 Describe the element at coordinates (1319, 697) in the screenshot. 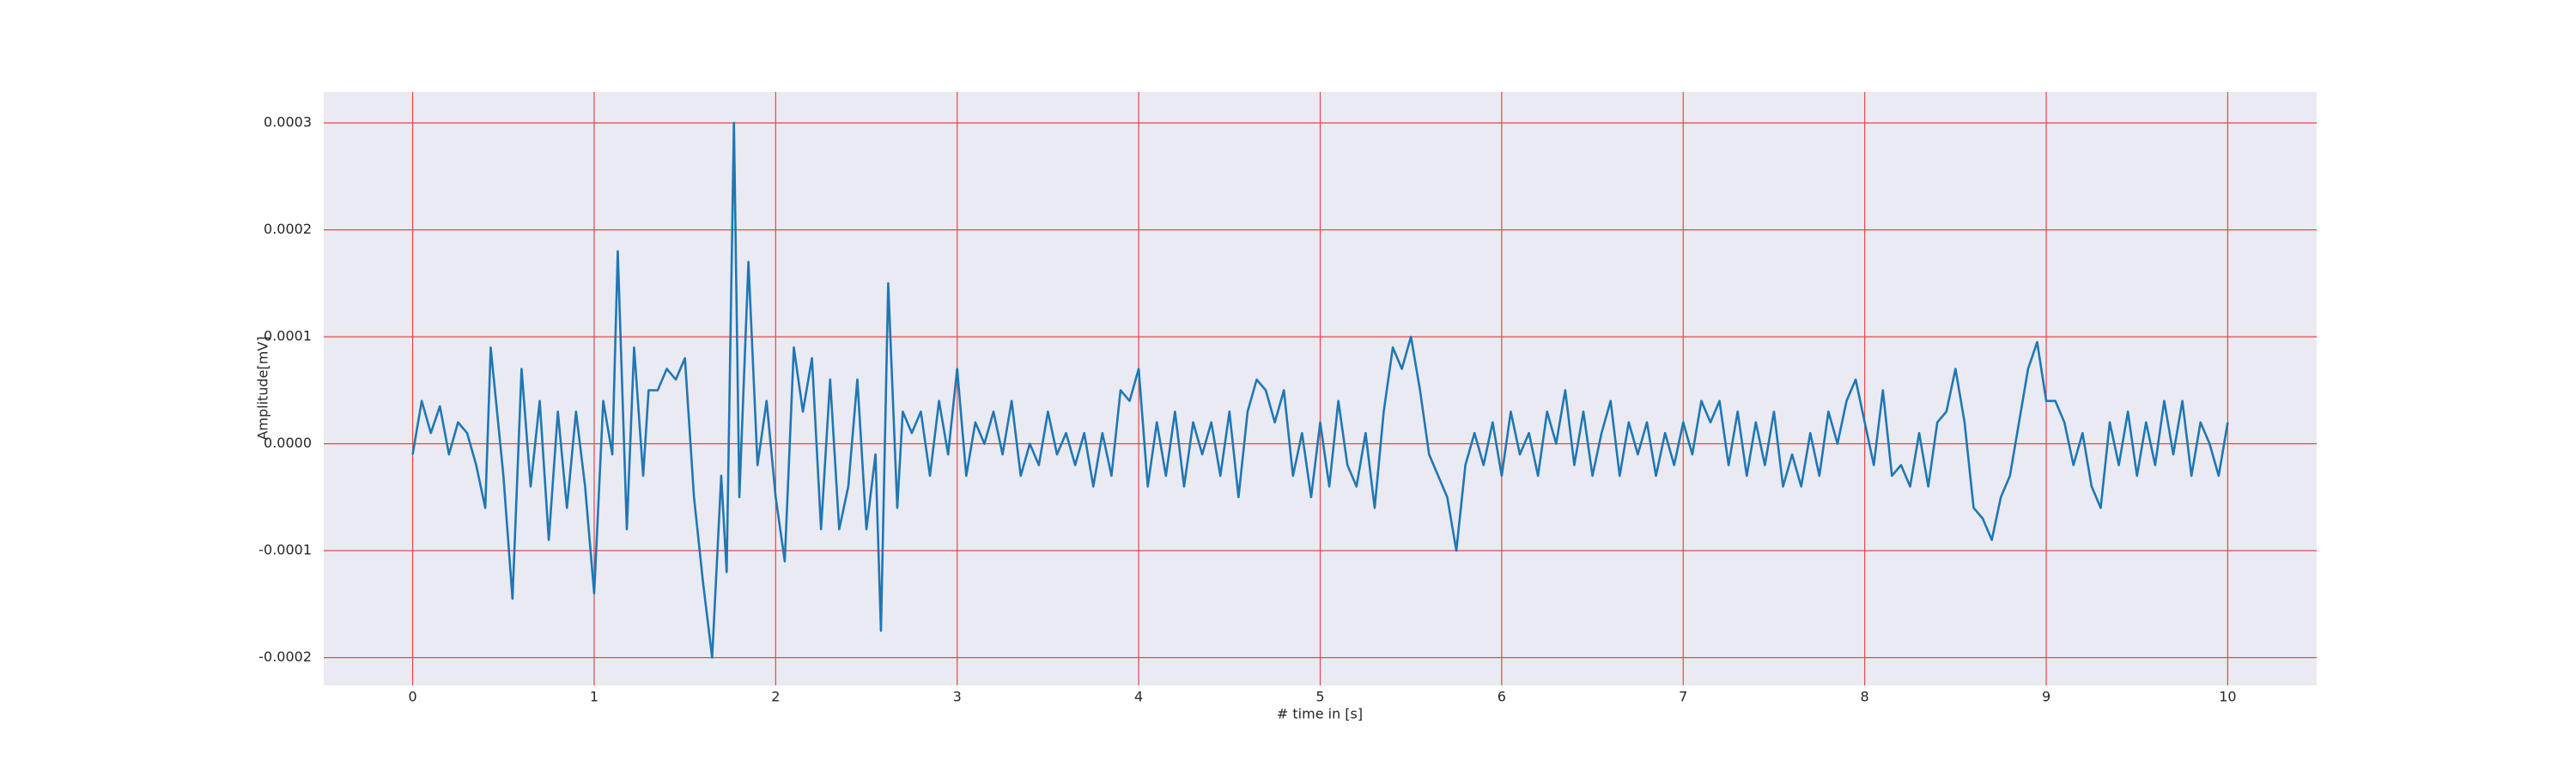

I see `x-tick-label: 5` at that location.